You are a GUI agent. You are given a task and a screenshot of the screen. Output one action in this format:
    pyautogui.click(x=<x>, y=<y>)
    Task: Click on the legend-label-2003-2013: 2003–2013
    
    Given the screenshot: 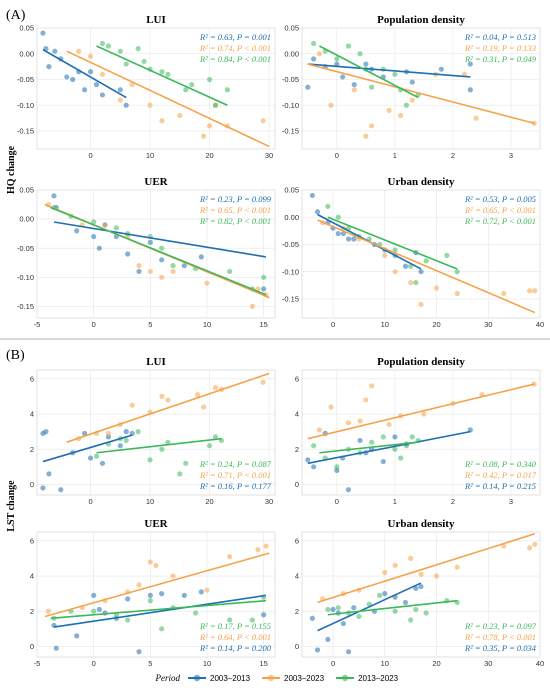 What is the action you would take?
    pyautogui.click(x=230, y=678)
    